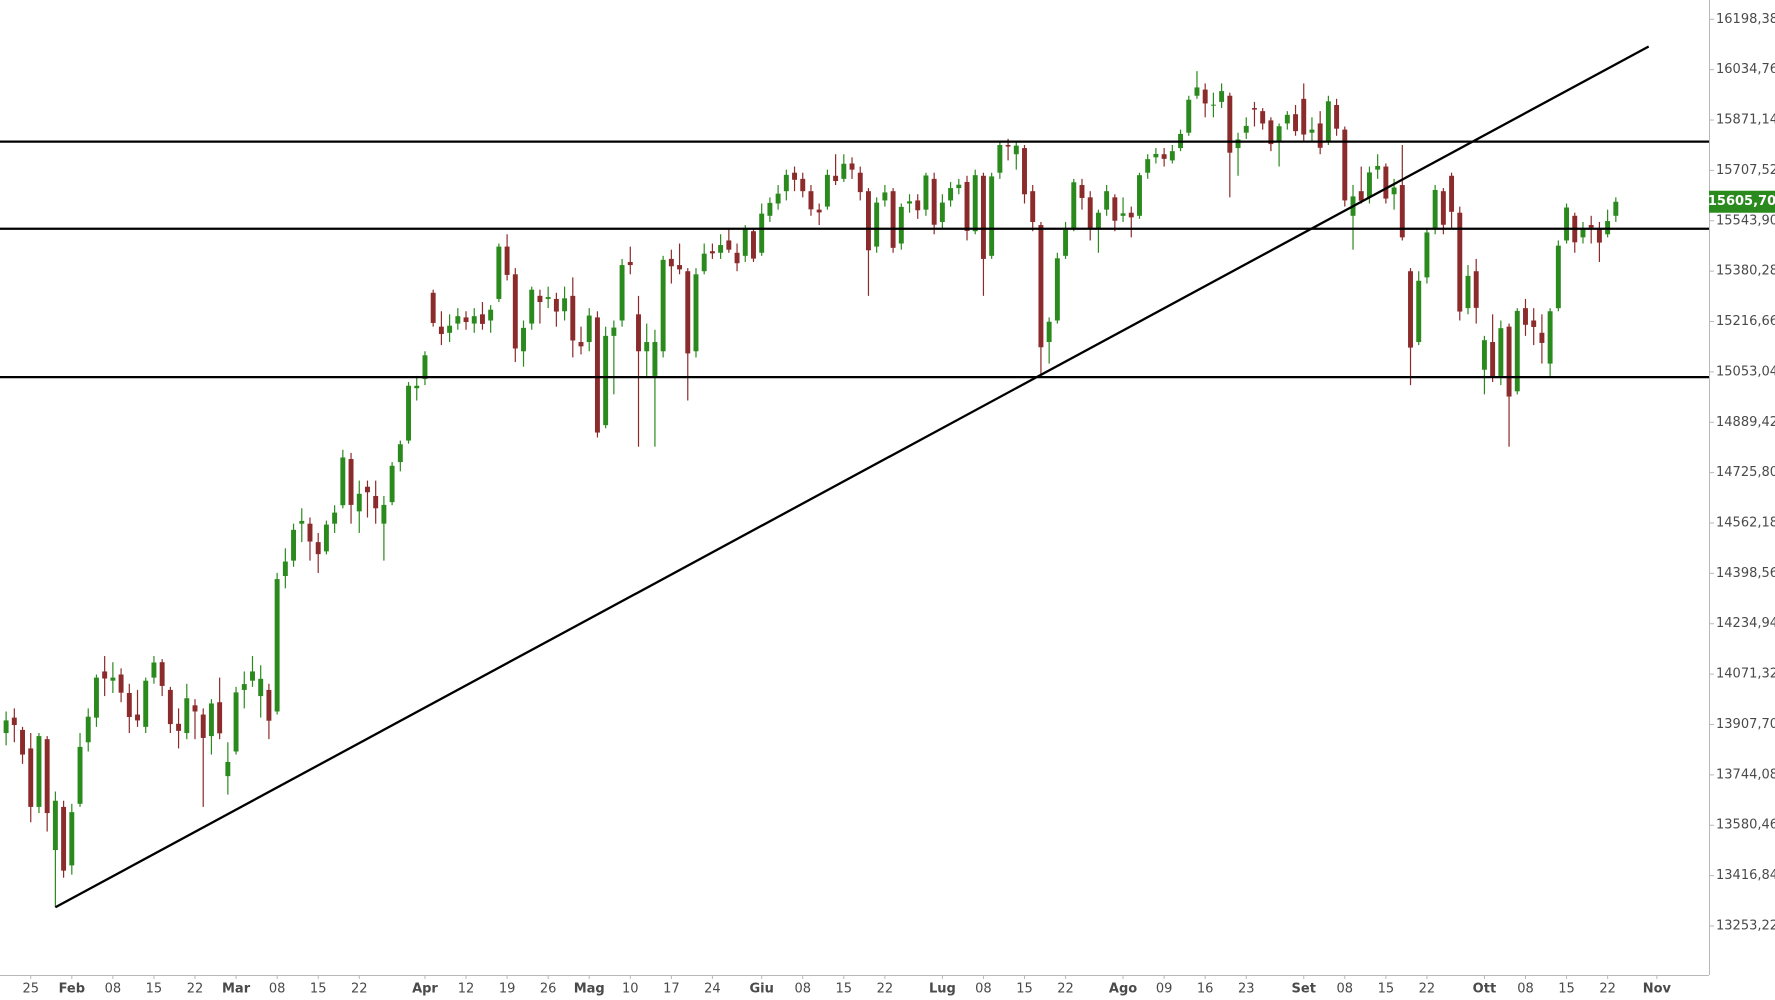  I want to click on x-tick-label: Apr, so click(425, 989).